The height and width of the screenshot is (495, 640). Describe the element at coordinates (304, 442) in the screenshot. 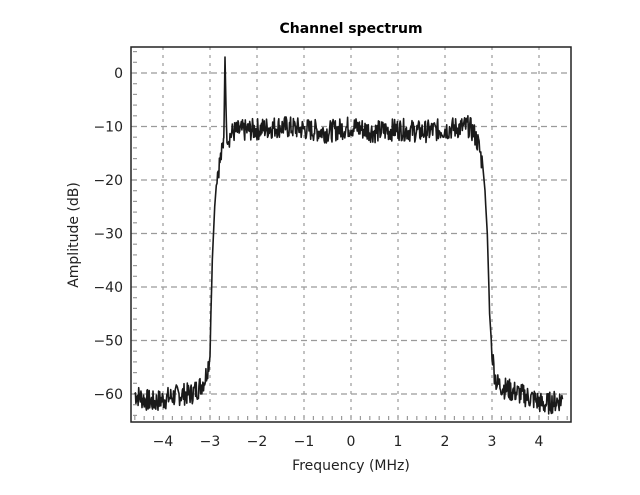

I see `x-tick-label: −1` at that location.